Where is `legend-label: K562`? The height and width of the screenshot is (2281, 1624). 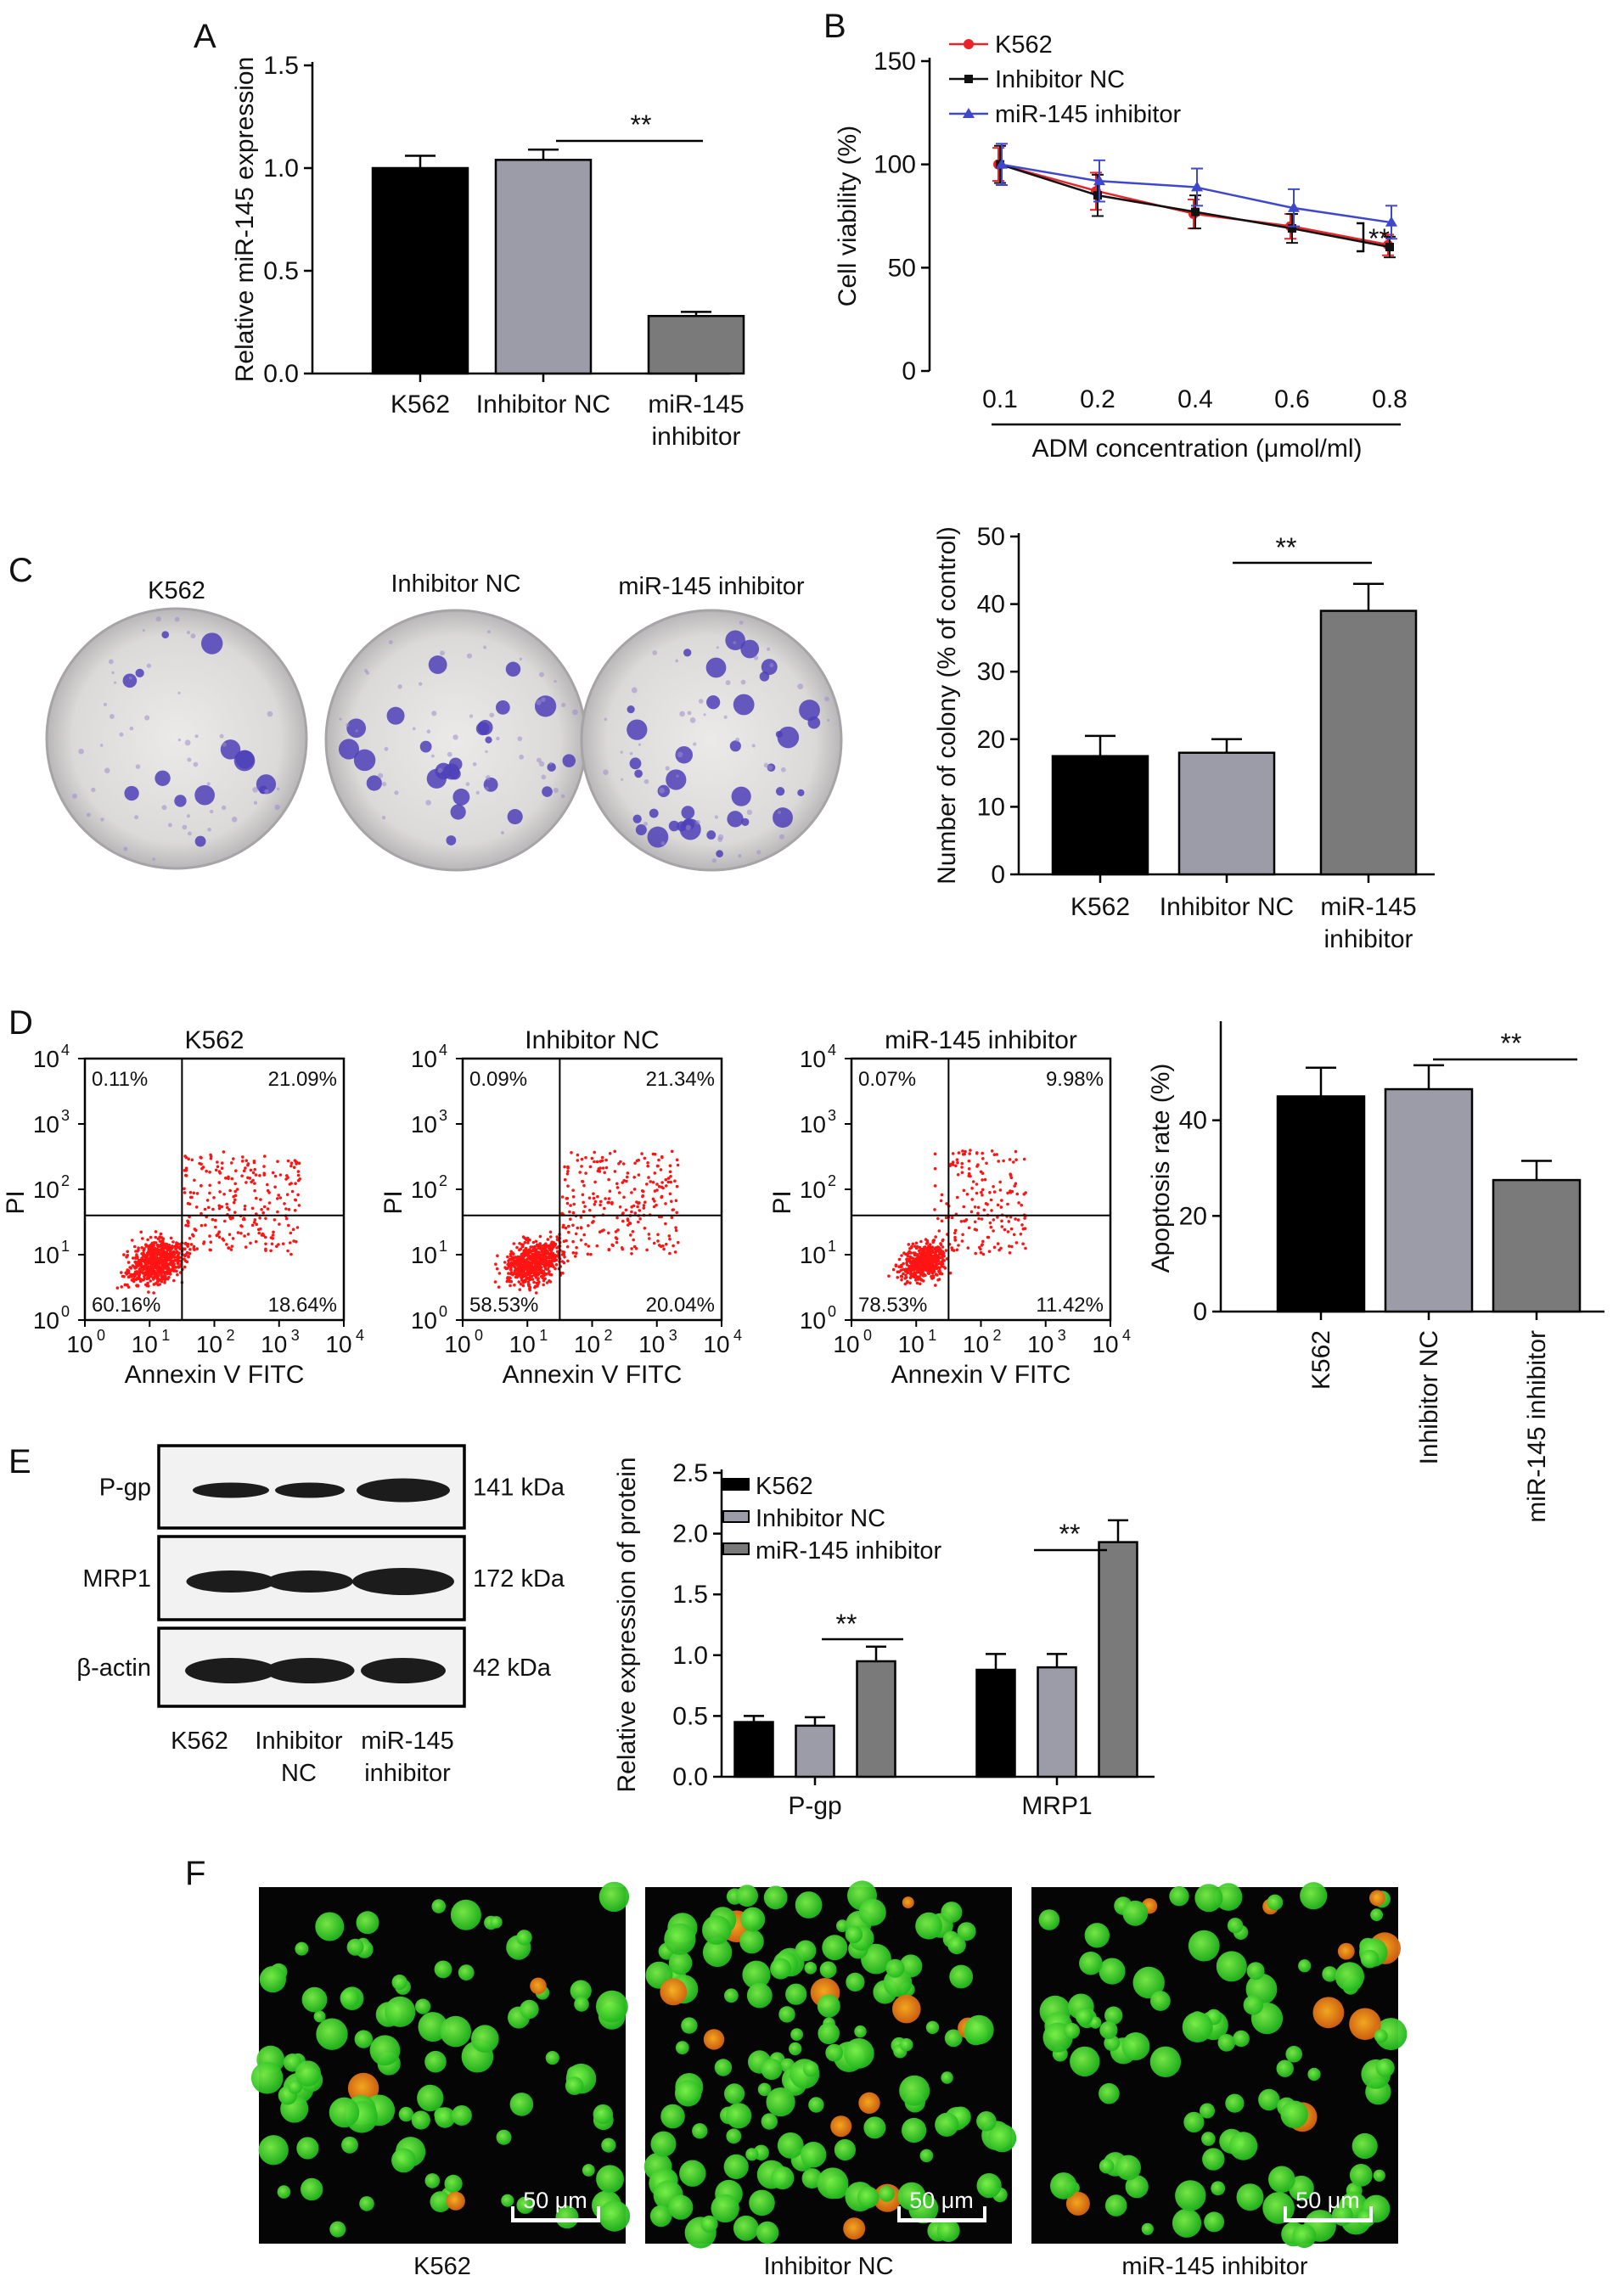
legend-label: K562 is located at coordinates (784, 1486).